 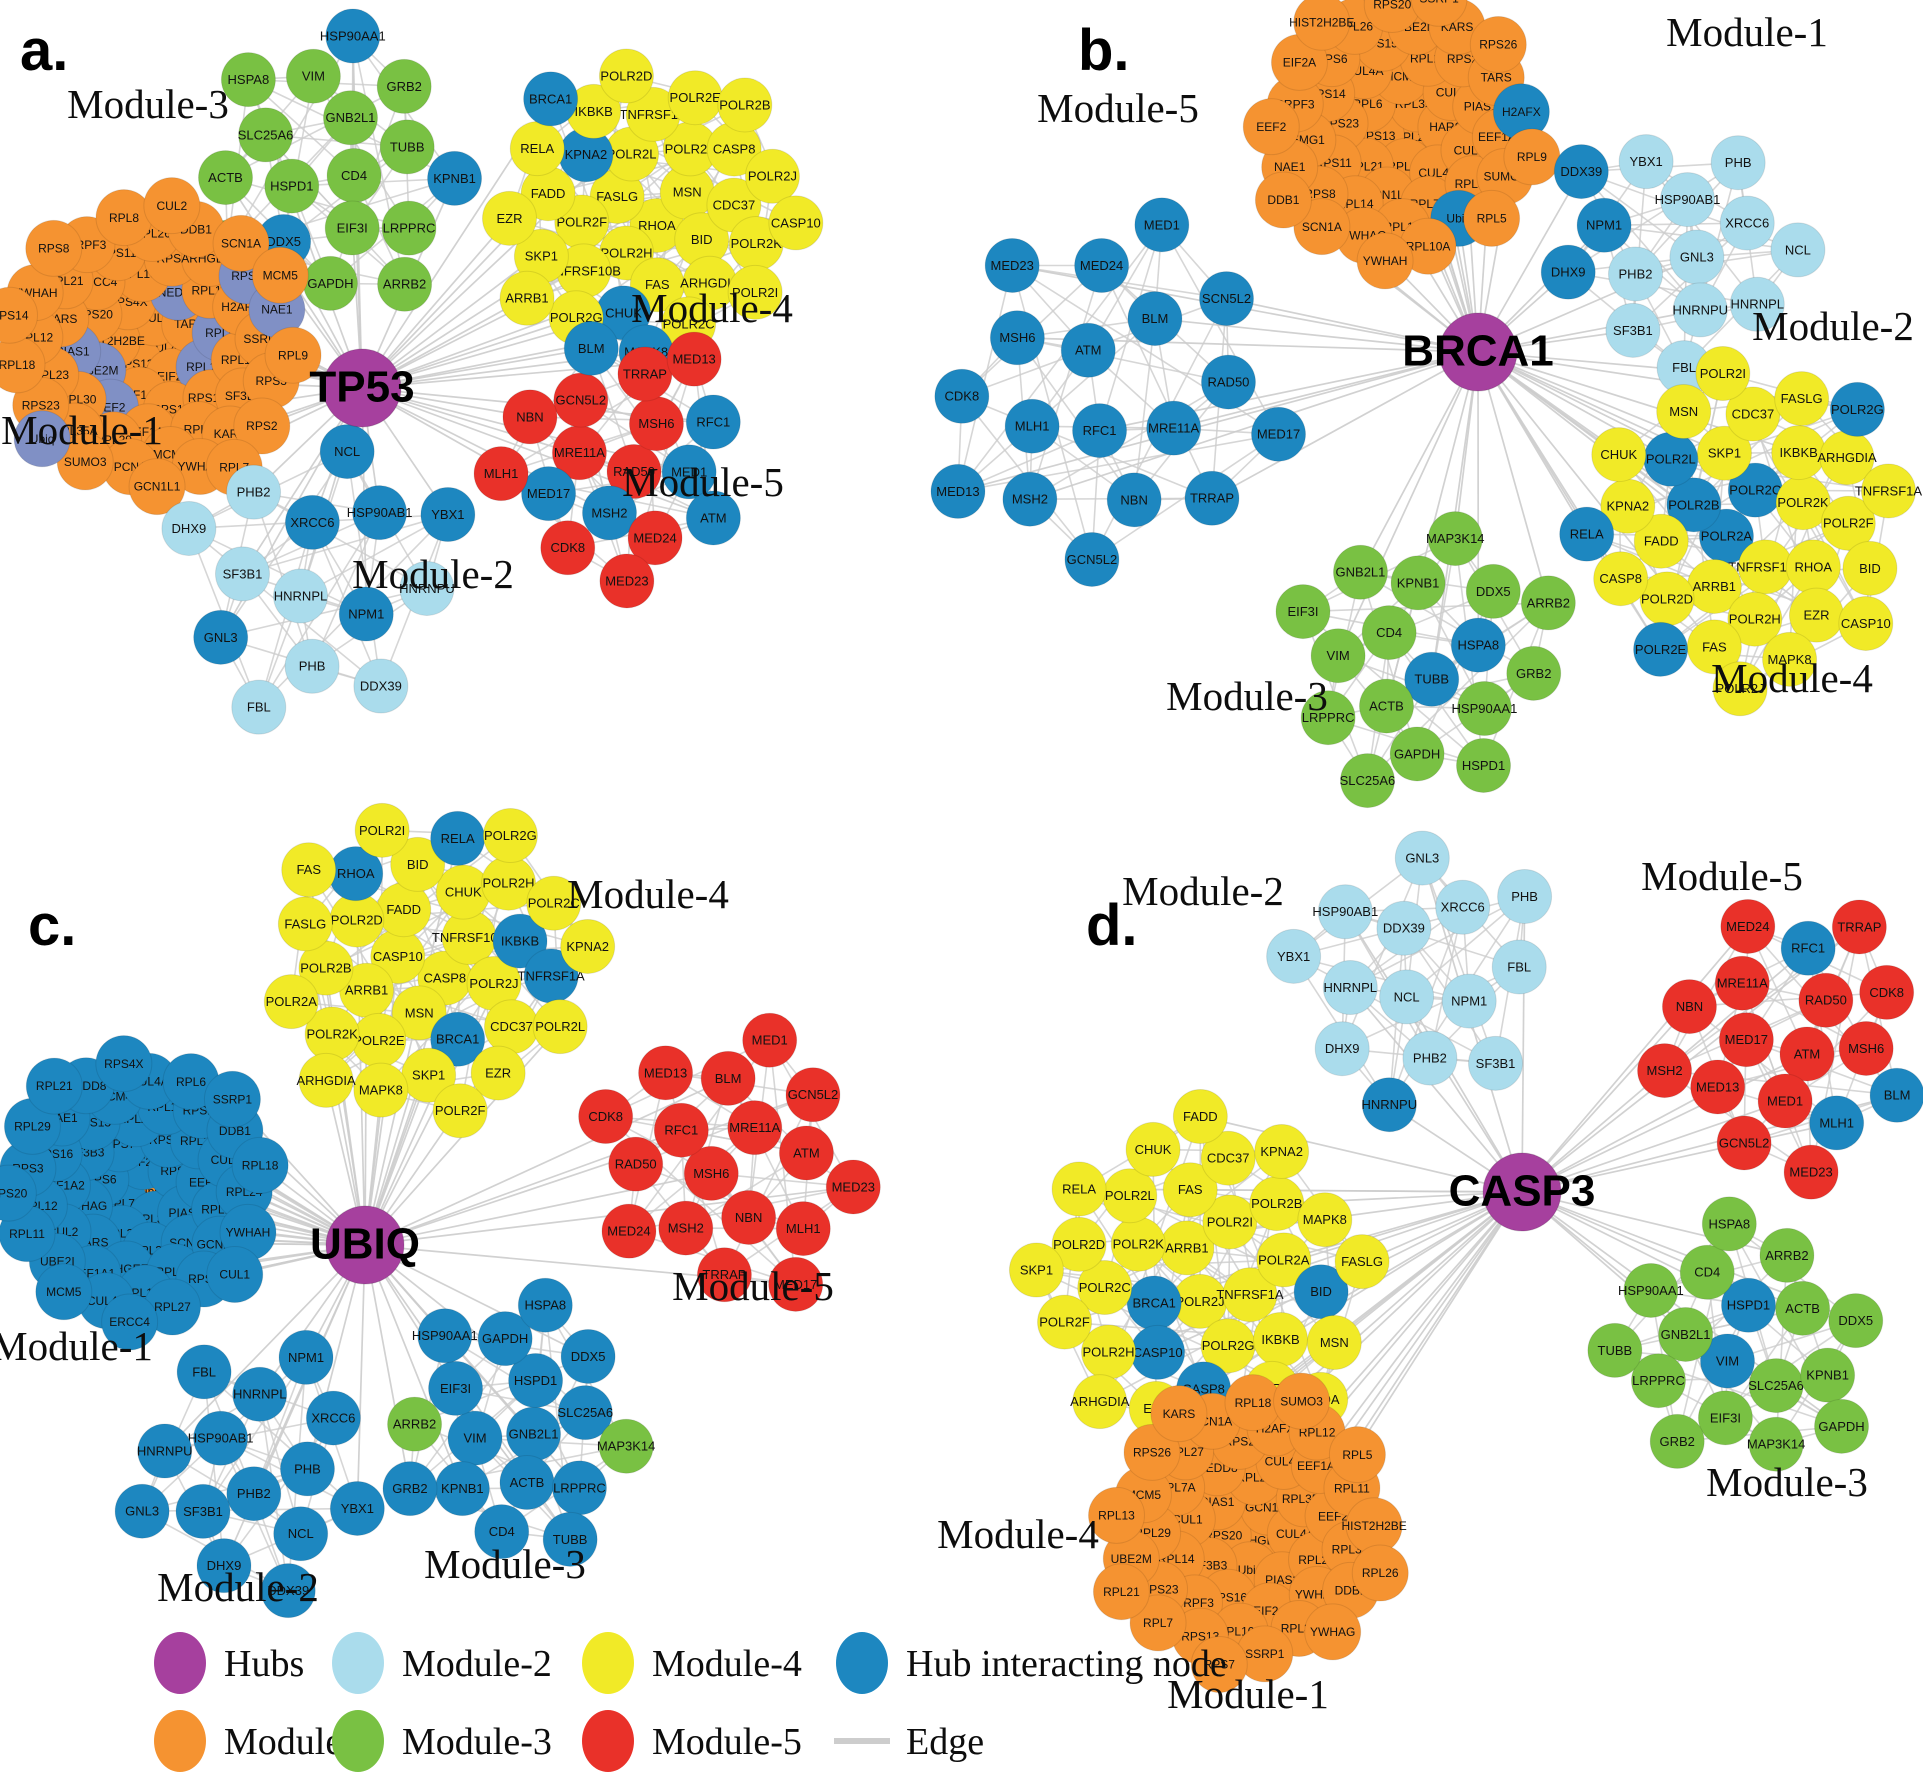 I want to click on gene-node-label: HSPA8, so click(x=1729, y=1223).